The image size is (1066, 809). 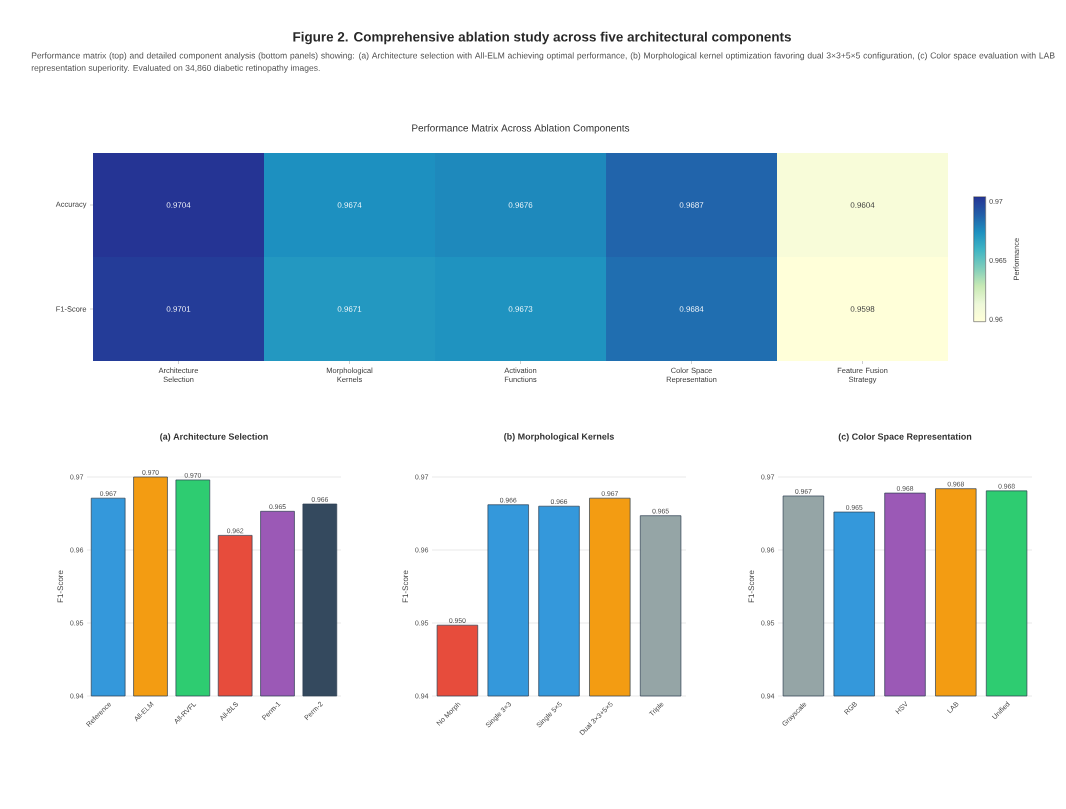 I want to click on chart-title: Performance Matrix Across Ablation Components, so click(x=521, y=129).